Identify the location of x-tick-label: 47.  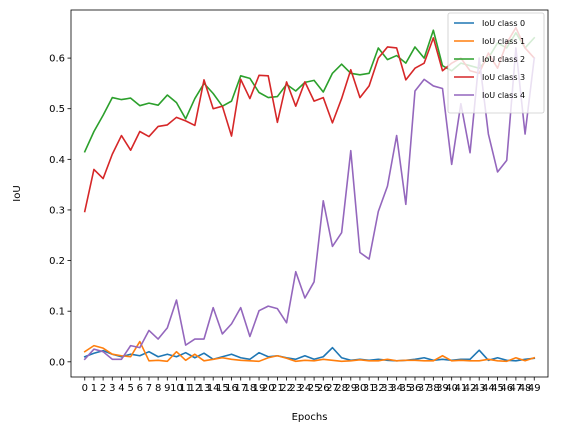
(516, 388).